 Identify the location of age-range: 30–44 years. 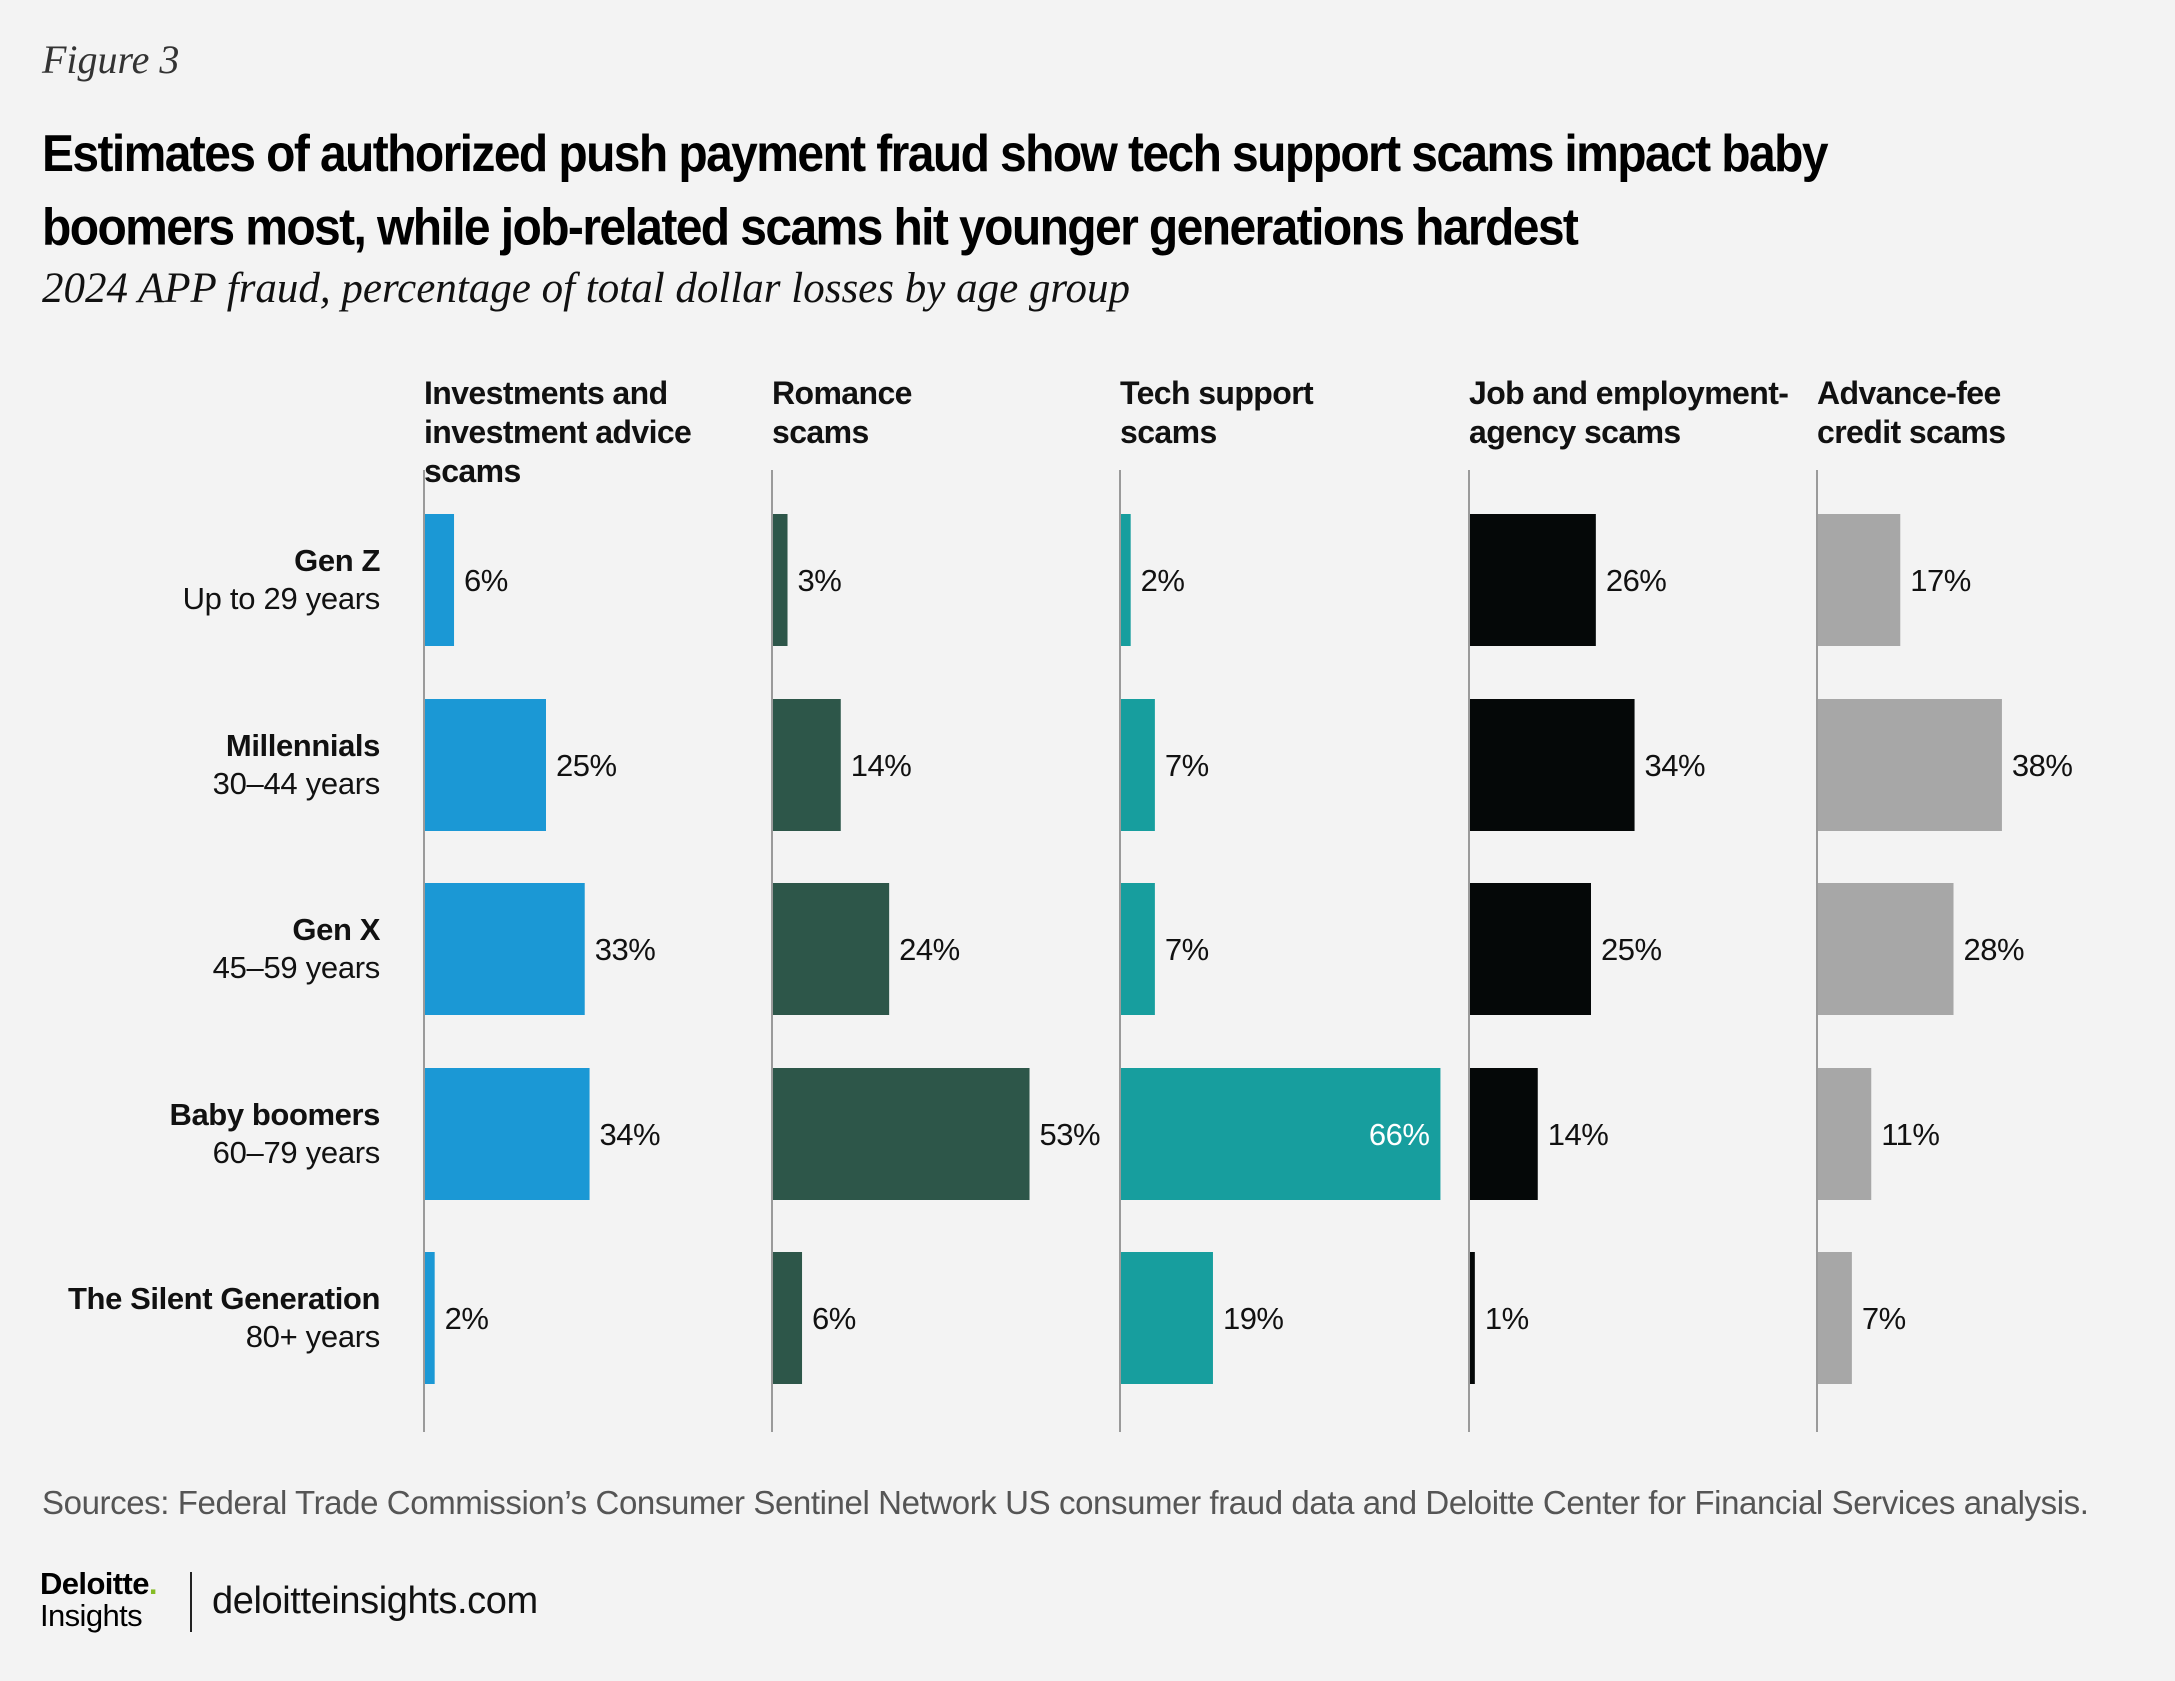
(296, 783).